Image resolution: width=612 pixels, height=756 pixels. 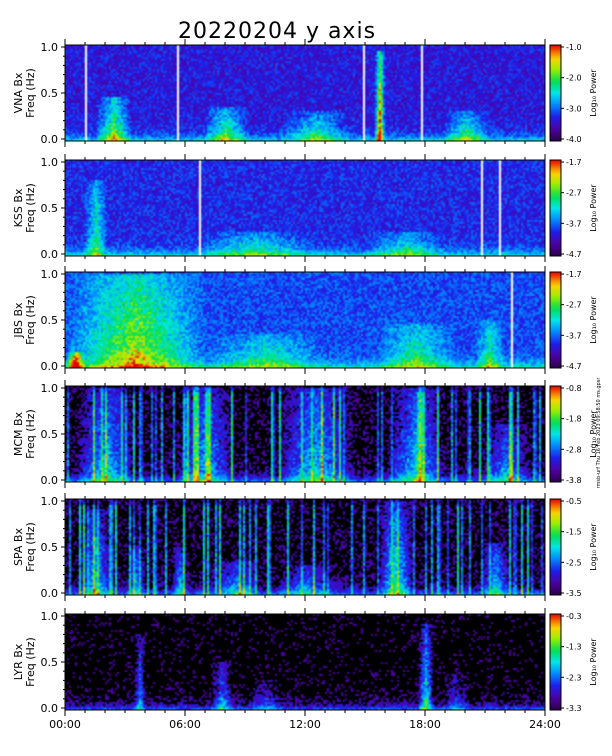 What do you see at coordinates (574, 647) in the screenshot?
I see `colorbar-tick-label: -1.3` at bounding box center [574, 647].